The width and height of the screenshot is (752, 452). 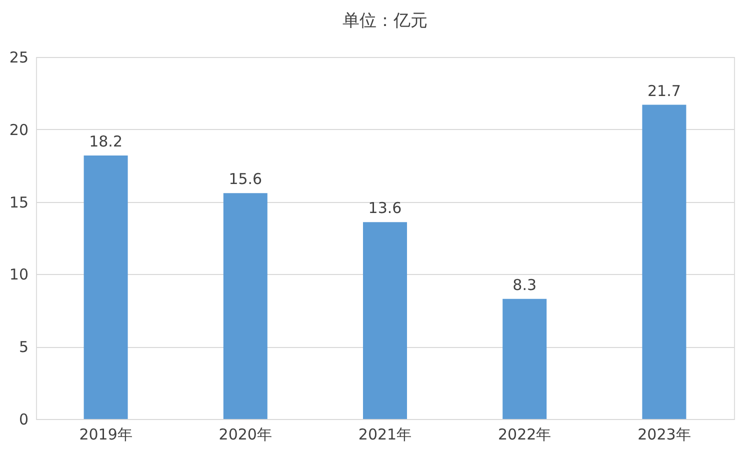 I want to click on y-tick-label: 20, so click(x=18, y=129).